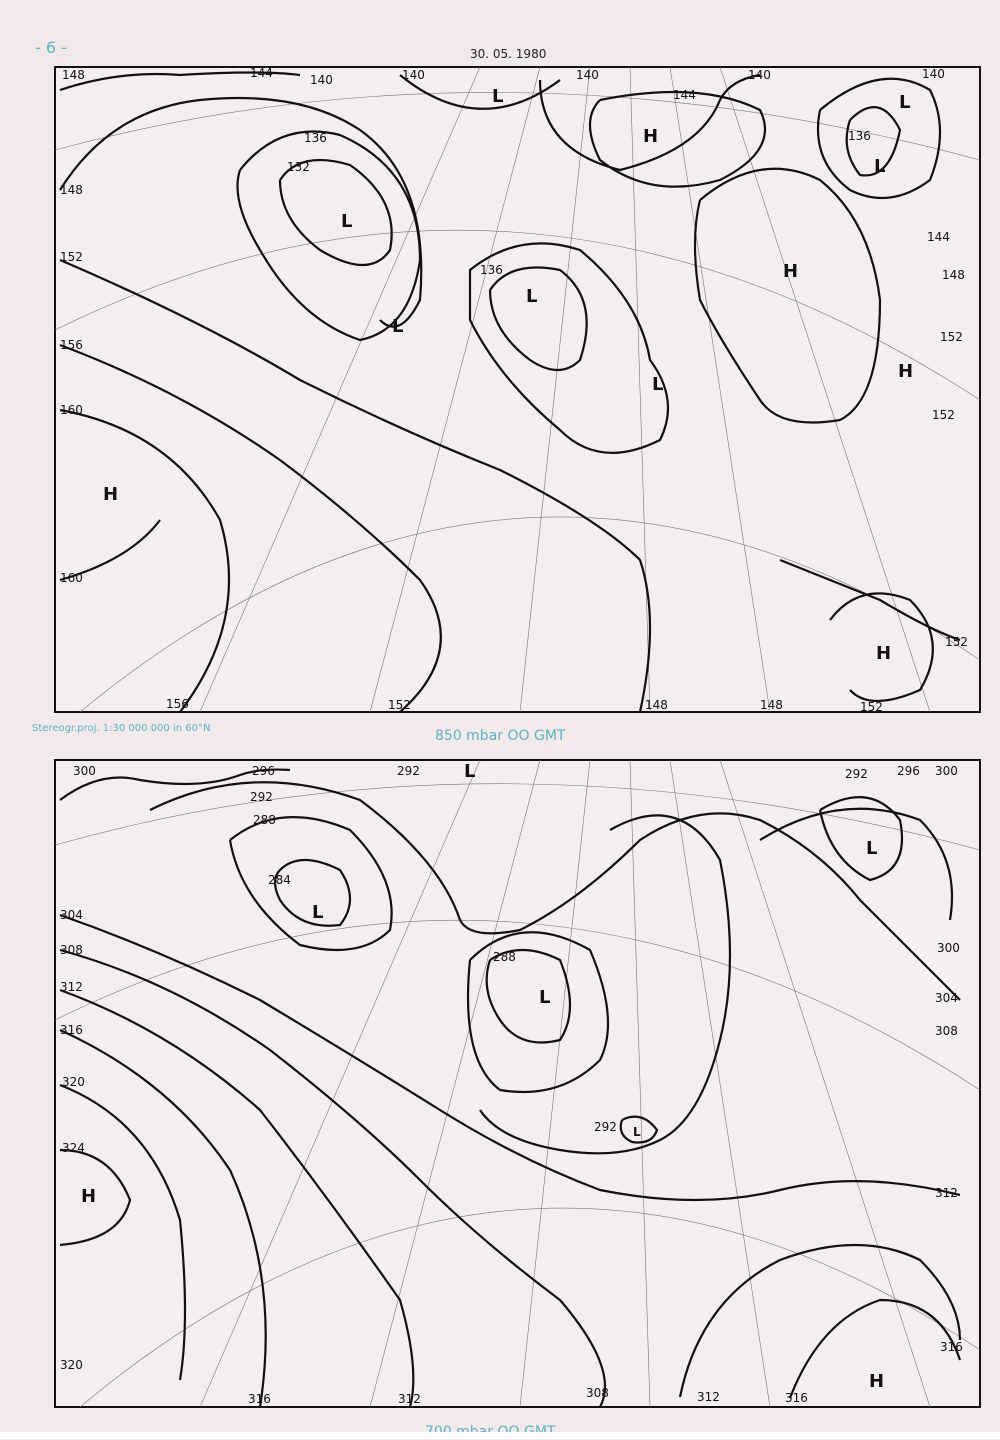 The width and height of the screenshot is (1000, 1440). I want to click on map-date: 30. 05. 1980, so click(508, 54).